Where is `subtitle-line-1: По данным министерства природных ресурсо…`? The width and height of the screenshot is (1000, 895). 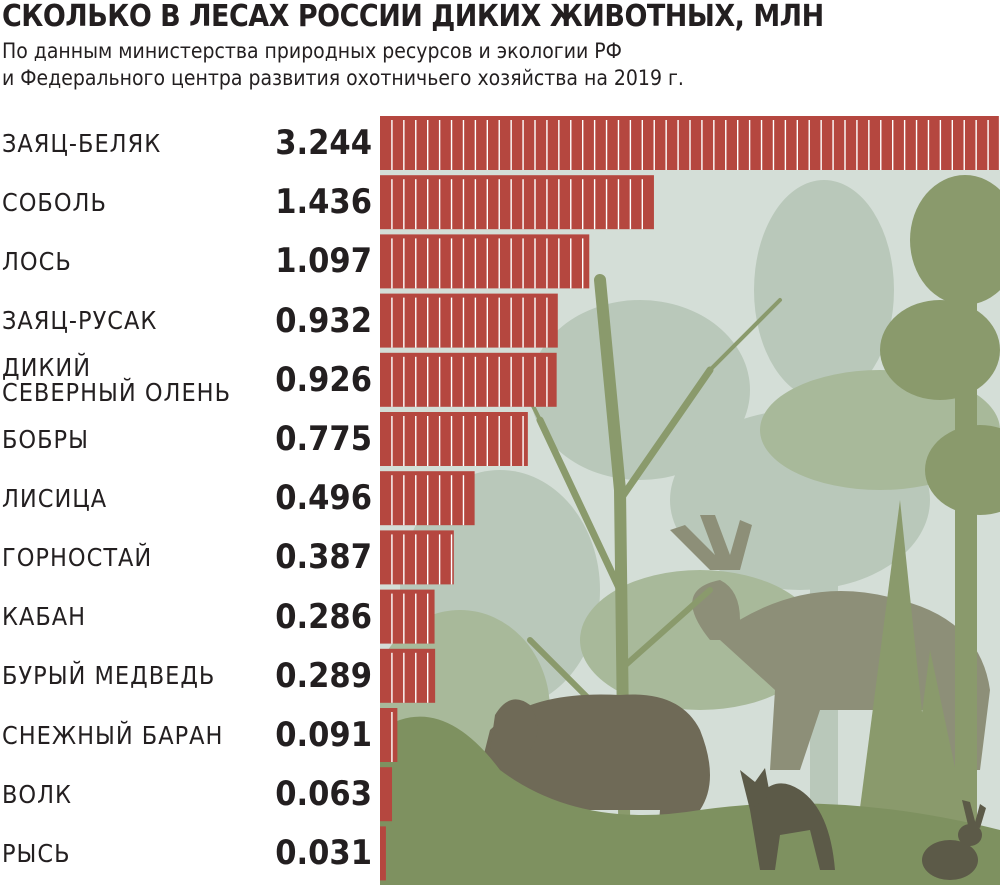 subtitle-line-1: По данным министерства природных ресурсо… is located at coordinates (312, 51).